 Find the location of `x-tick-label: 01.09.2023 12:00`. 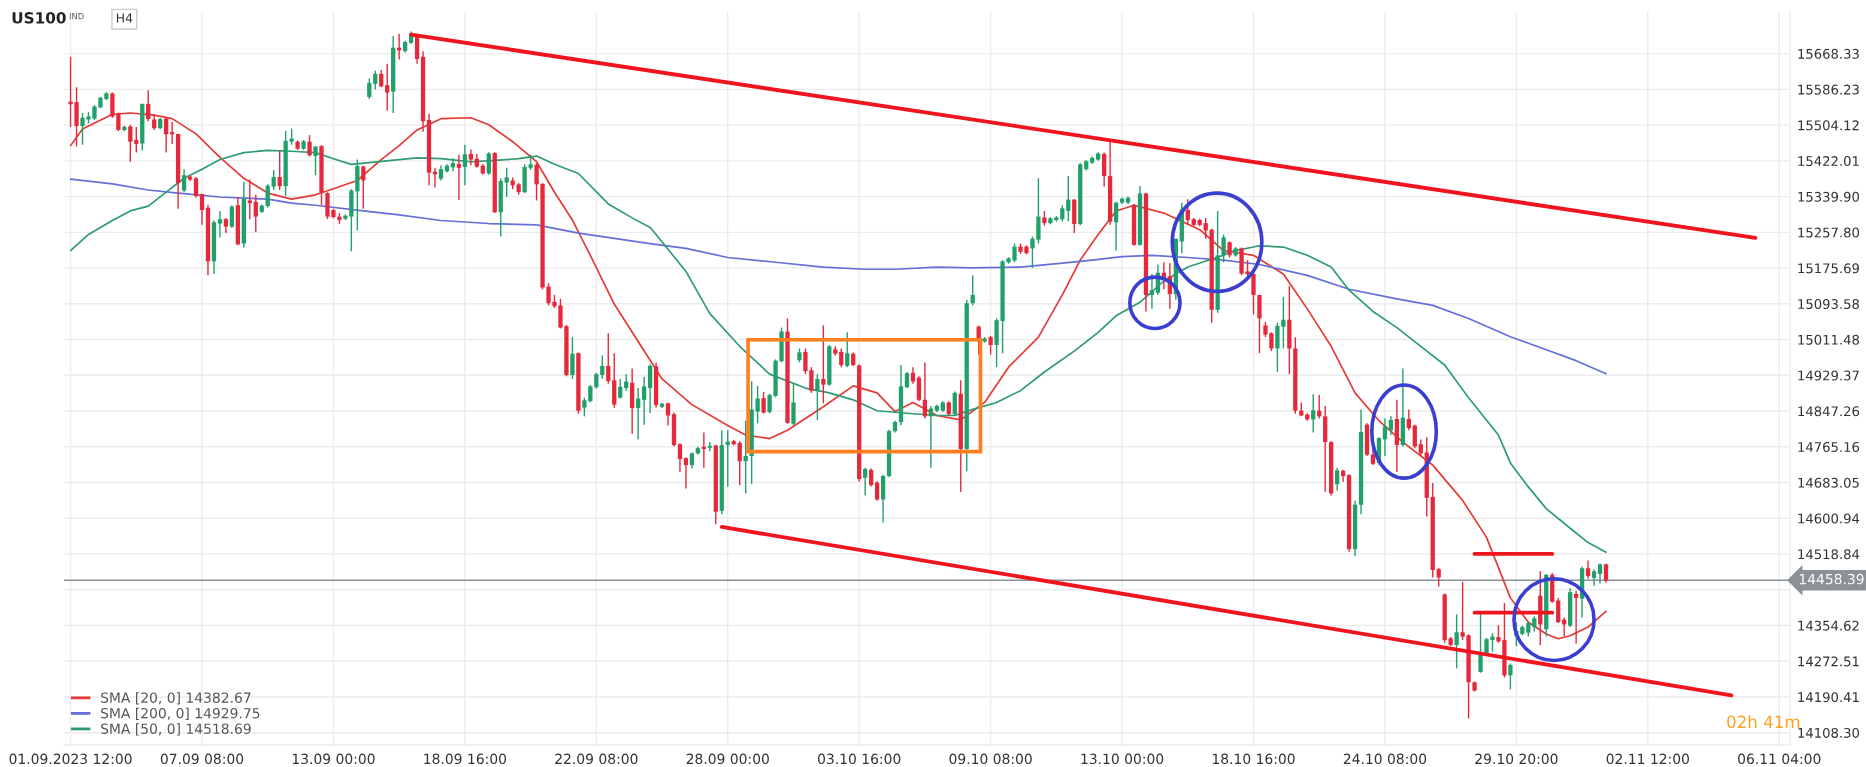

x-tick-label: 01.09.2023 12:00 is located at coordinates (70, 759).